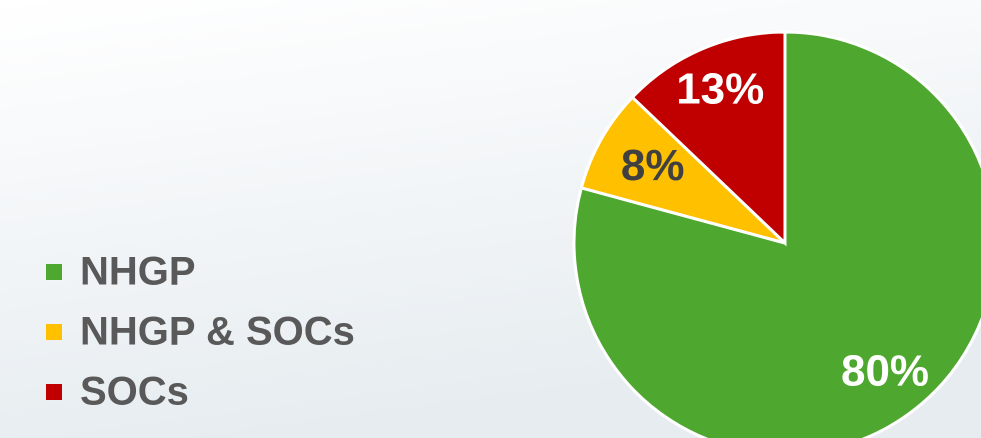  What do you see at coordinates (134, 392) in the screenshot?
I see `legend-label: SOCs` at bounding box center [134, 392].